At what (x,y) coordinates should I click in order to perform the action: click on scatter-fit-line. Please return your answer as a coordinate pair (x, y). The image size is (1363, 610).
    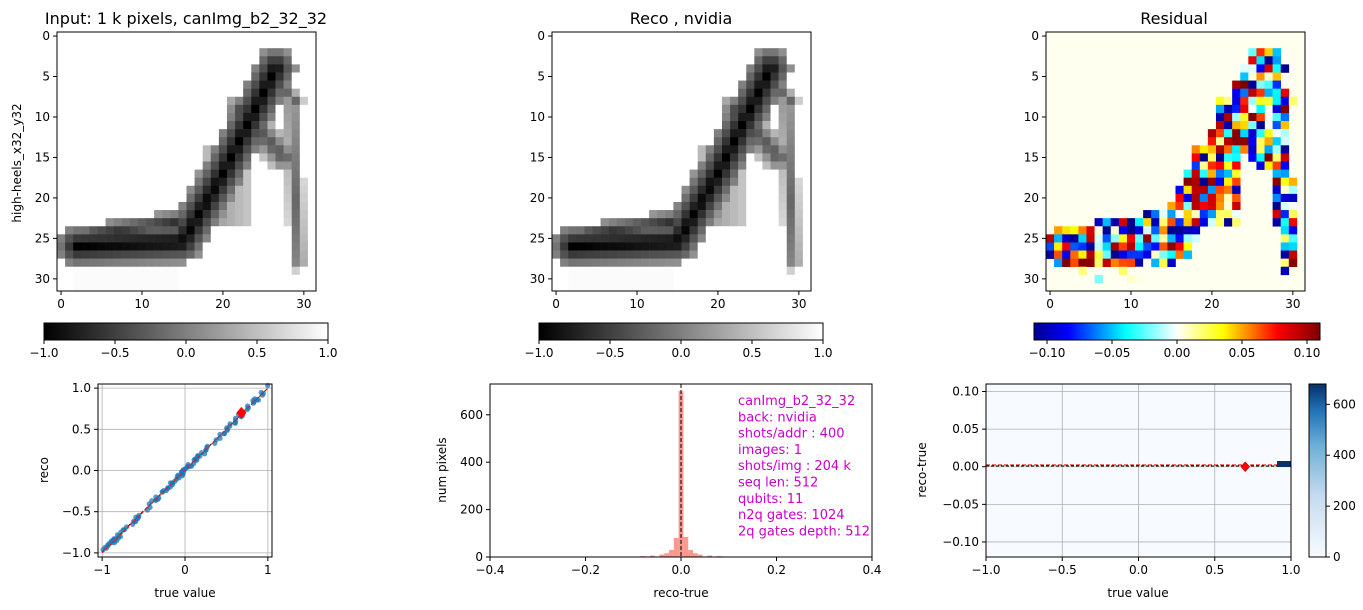
    Looking at the image, I should click on (185, 470).